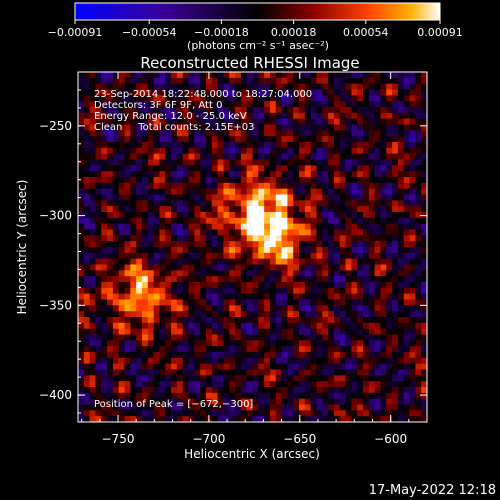  What do you see at coordinates (75, 32) in the screenshot?
I see `colorbar-tick-label: −0.00091` at bounding box center [75, 32].